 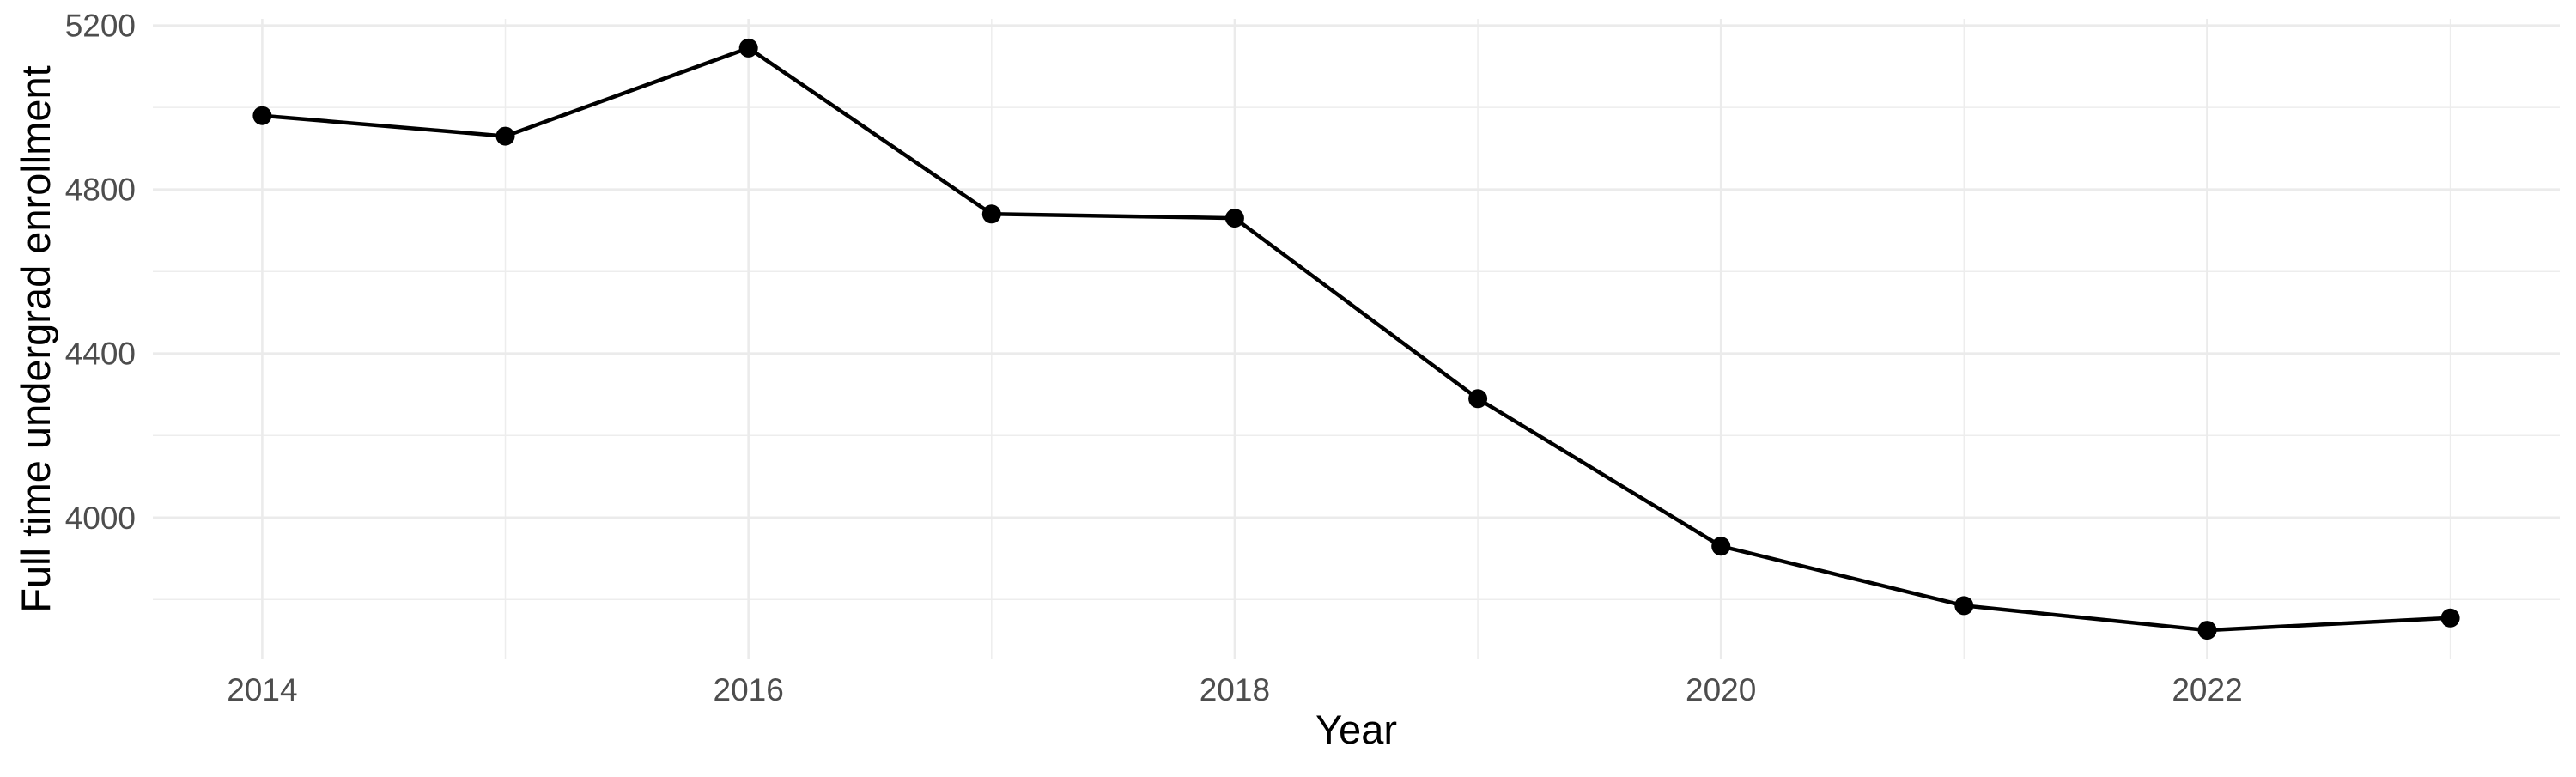 What do you see at coordinates (991, 214) in the screenshot?
I see `data-point-2017` at bounding box center [991, 214].